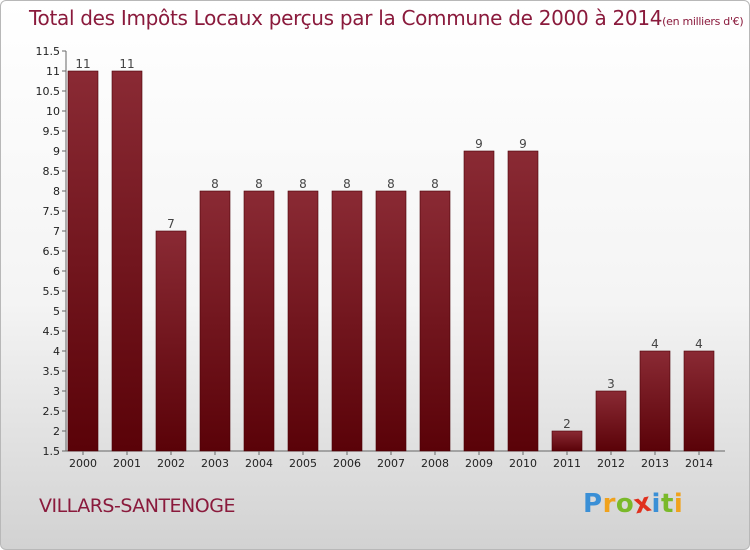  What do you see at coordinates (56, 191) in the screenshot?
I see `y-tick-label: 8` at bounding box center [56, 191].